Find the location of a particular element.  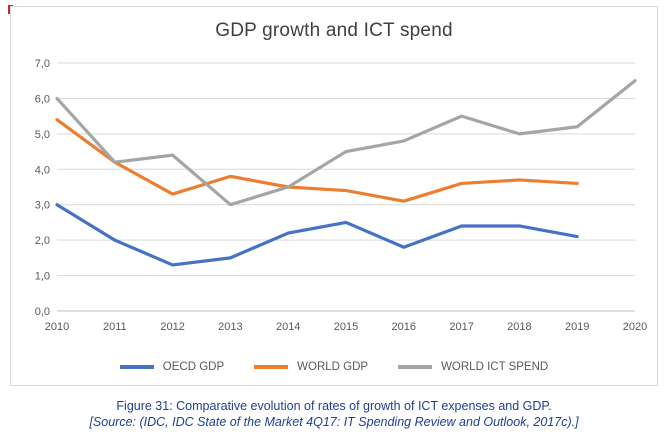

x-axis-tick-label: 2013 is located at coordinates (230, 327).